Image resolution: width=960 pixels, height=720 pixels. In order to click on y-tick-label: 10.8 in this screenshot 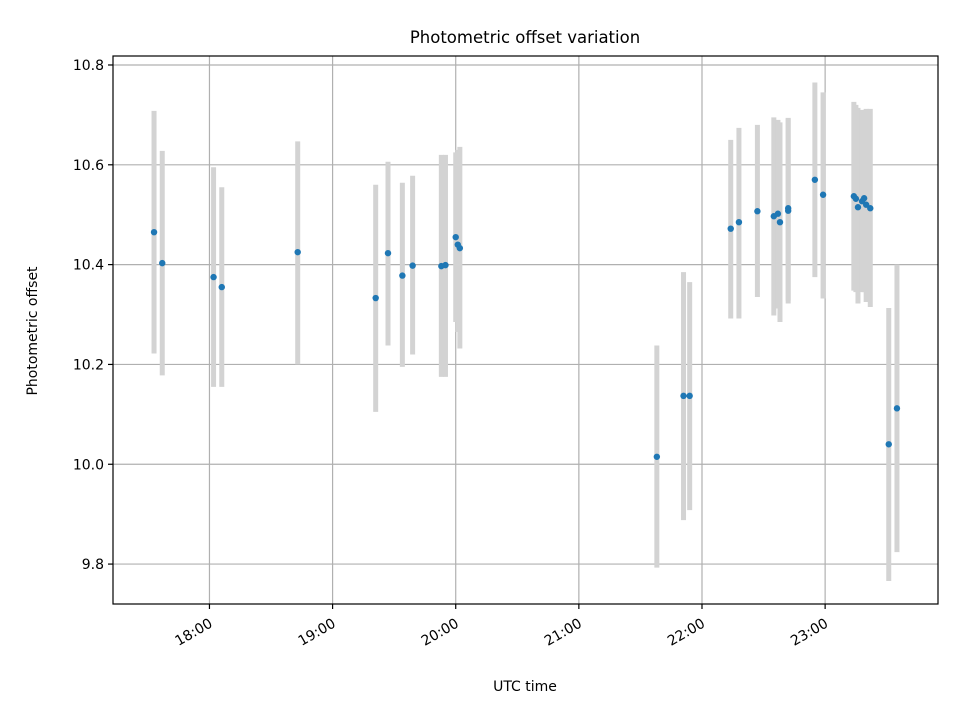, I will do `click(88, 66)`.